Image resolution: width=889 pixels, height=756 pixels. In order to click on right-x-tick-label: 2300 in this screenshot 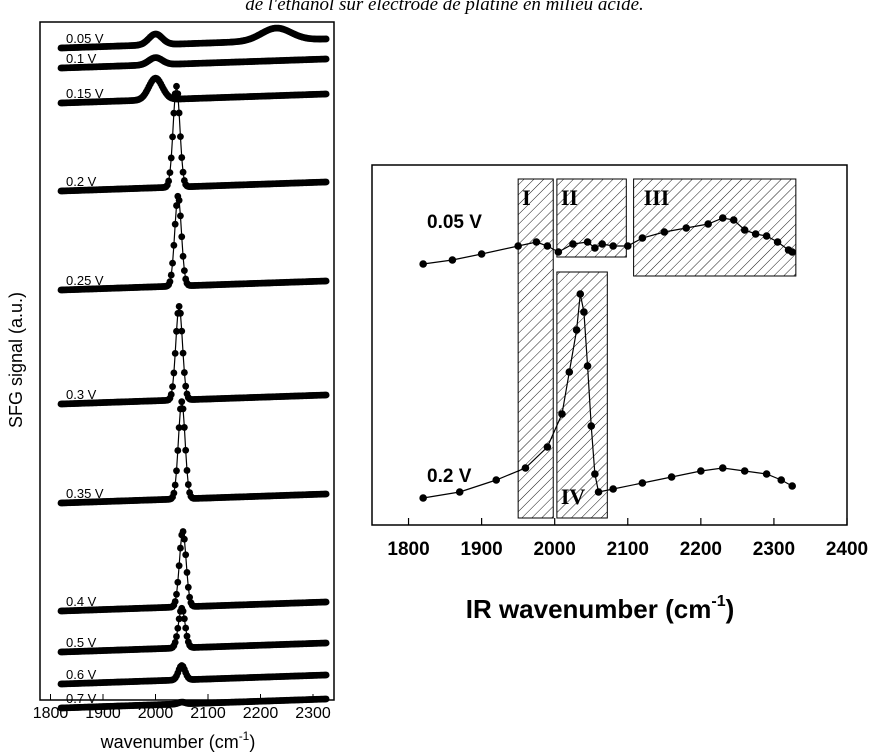, I will do `click(774, 549)`.